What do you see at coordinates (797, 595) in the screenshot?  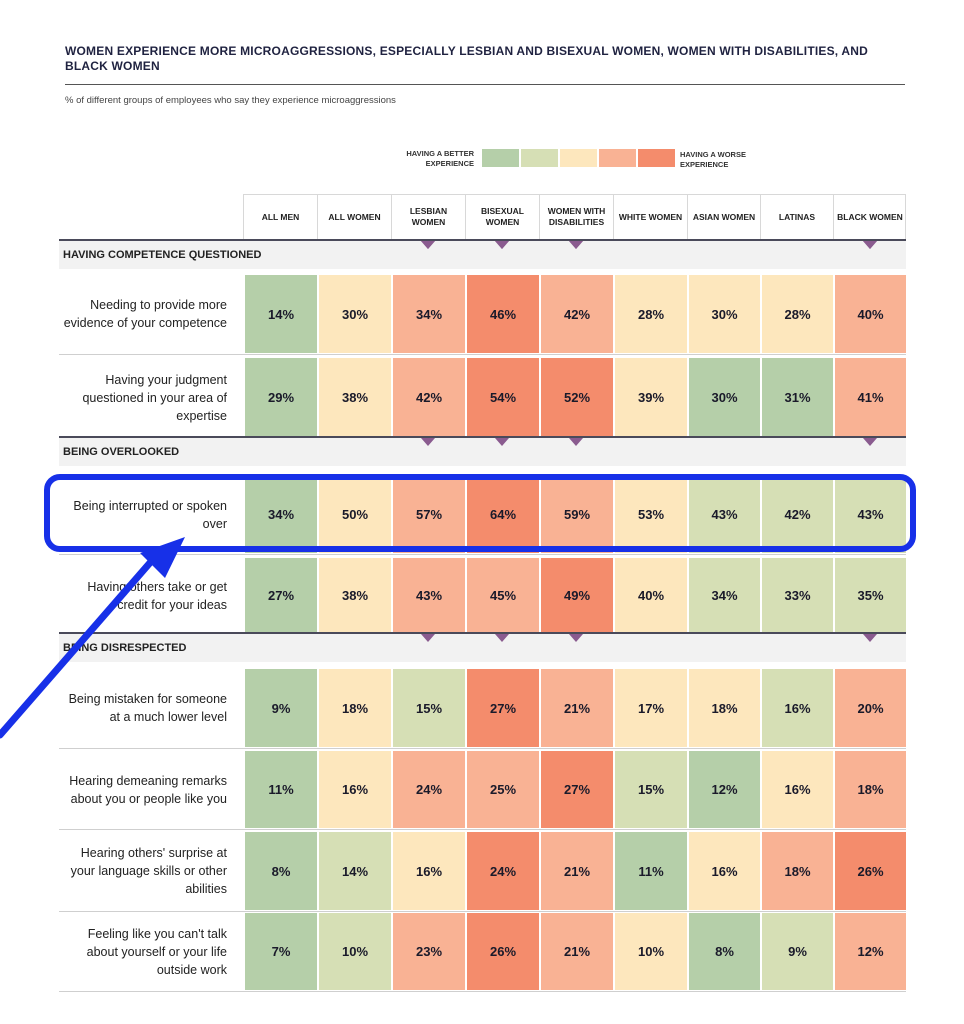 I see `heatmap-cell: 33%` at bounding box center [797, 595].